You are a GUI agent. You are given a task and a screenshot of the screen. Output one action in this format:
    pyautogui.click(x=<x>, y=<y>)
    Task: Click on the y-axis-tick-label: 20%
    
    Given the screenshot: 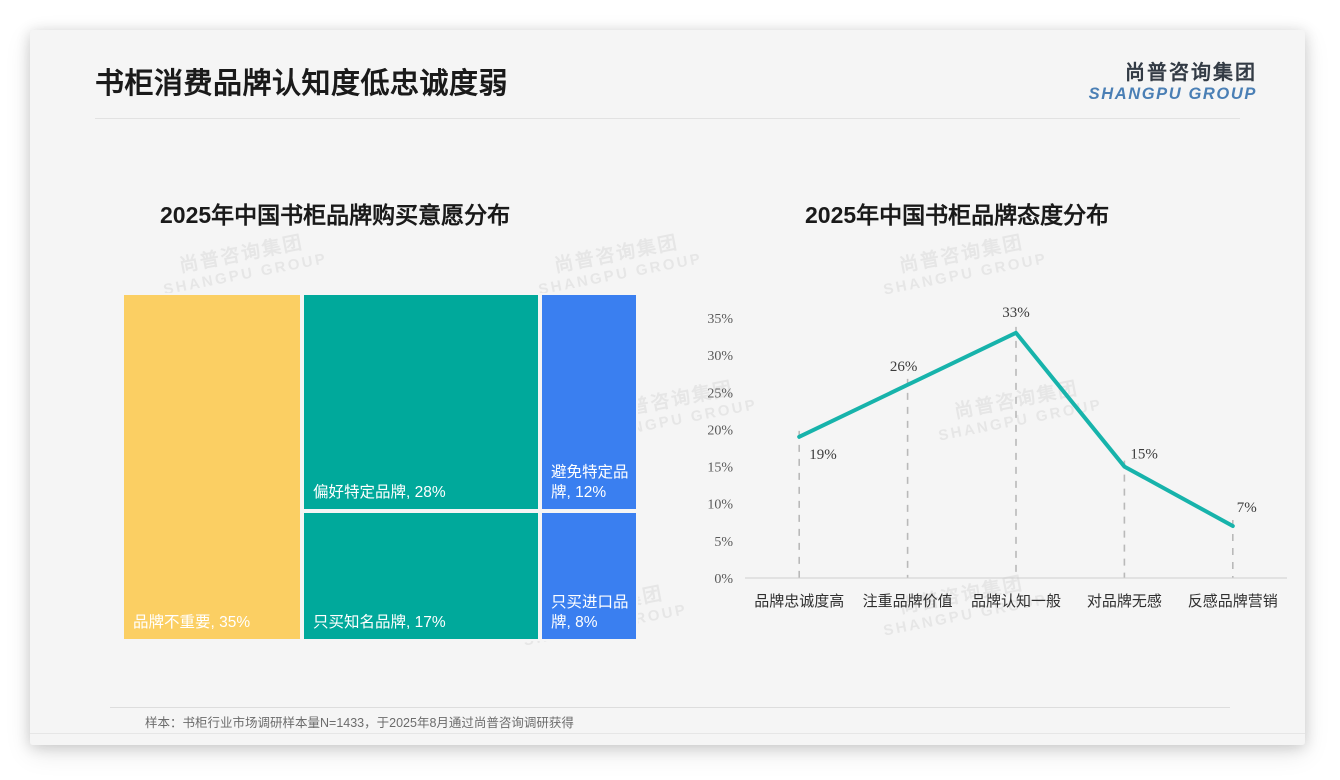 What is the action you would take?
    pyautogui.click(x=720, y=430)
    